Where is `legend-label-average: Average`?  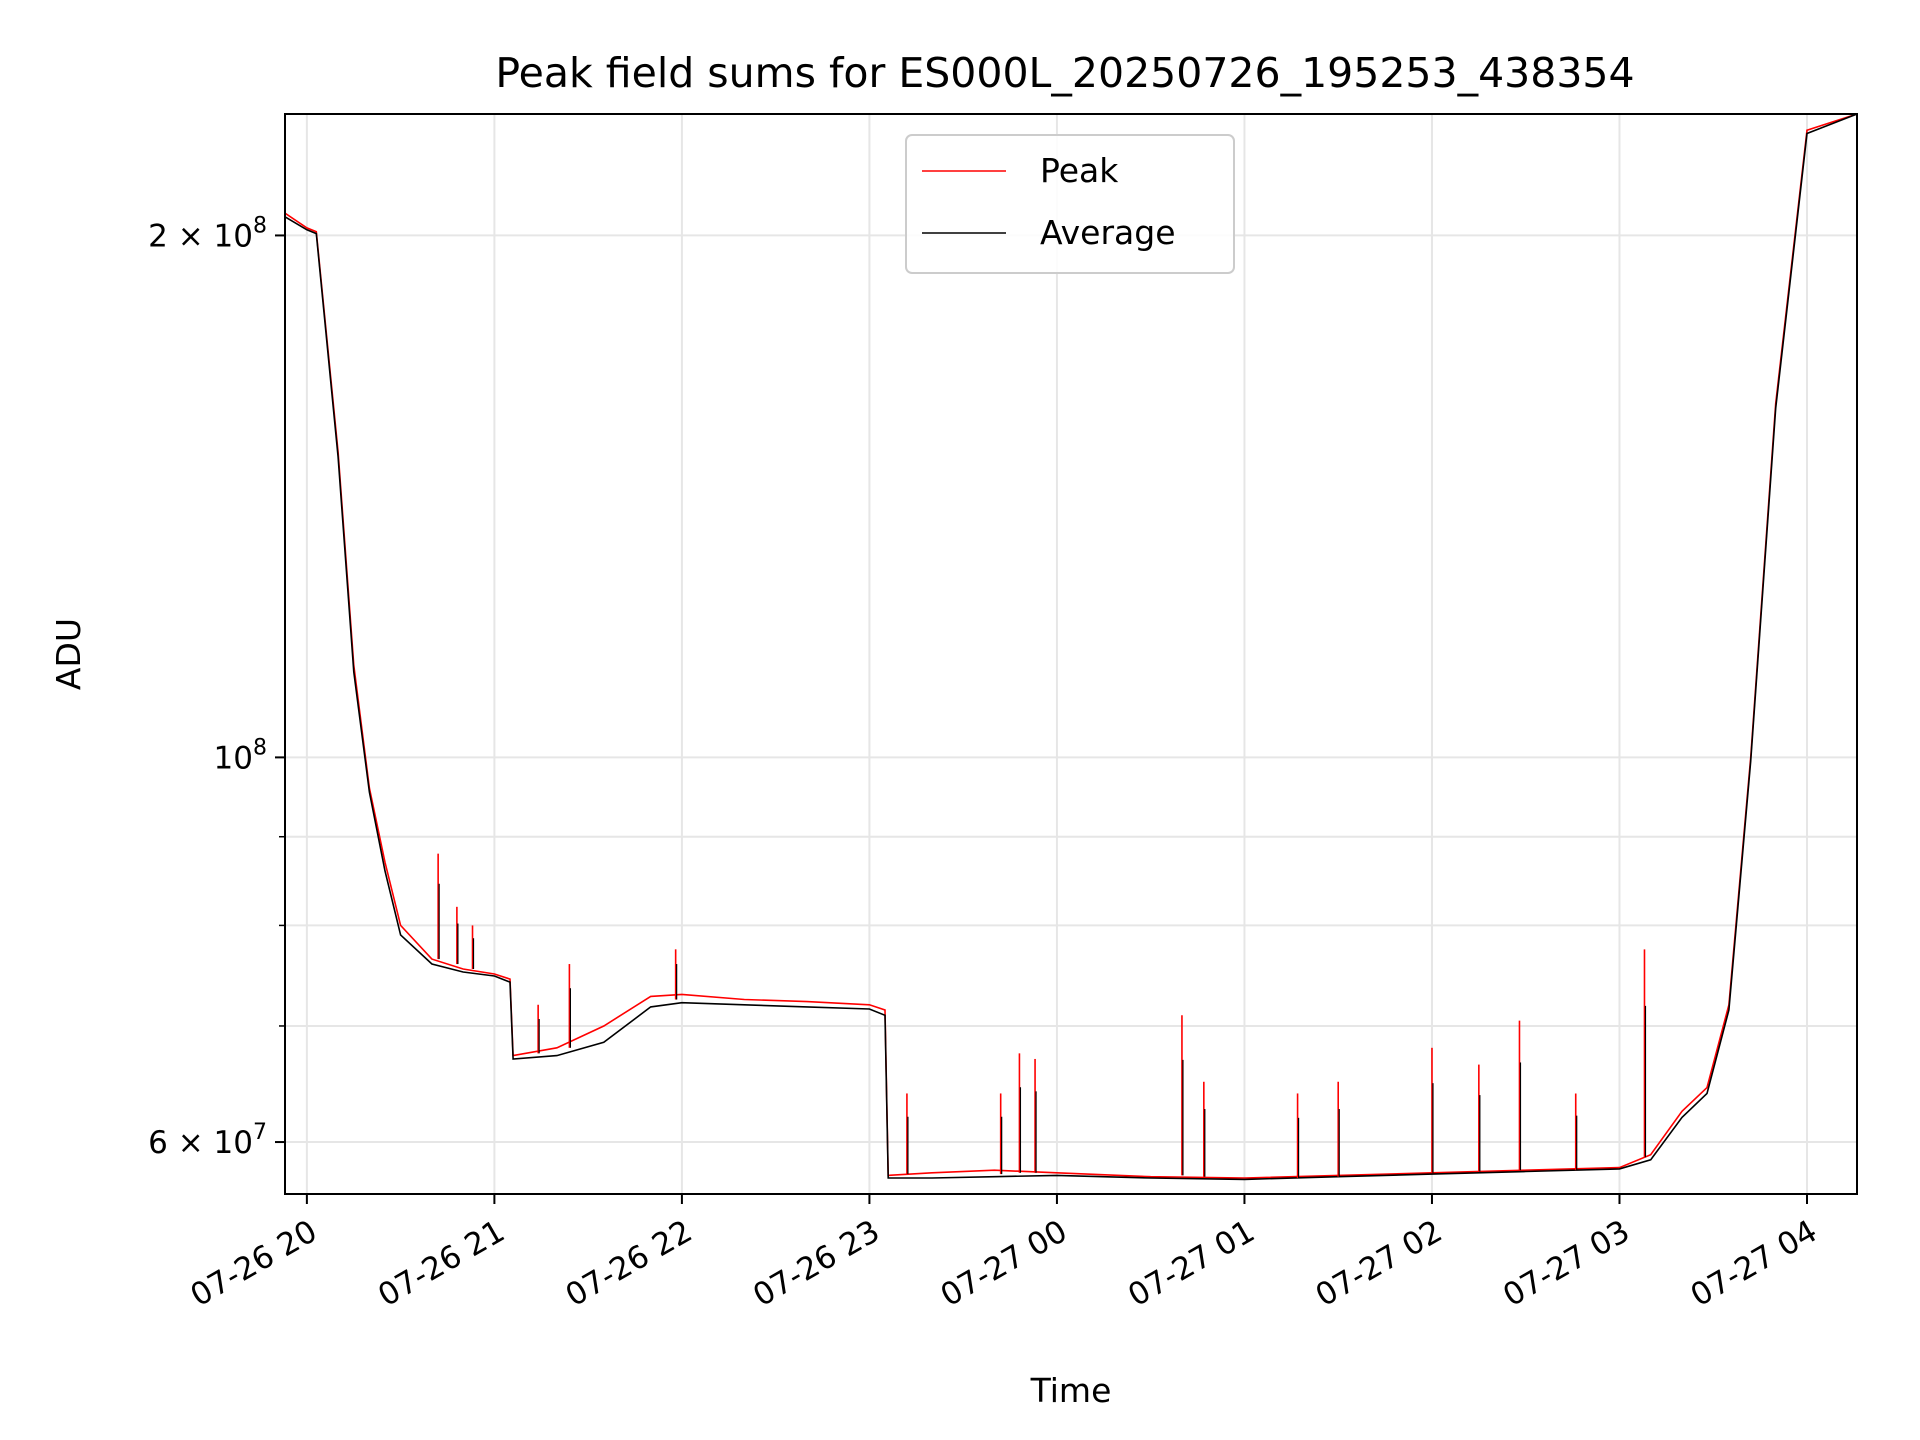 legend-label-average: Average is located at coordinates (1108, 232).